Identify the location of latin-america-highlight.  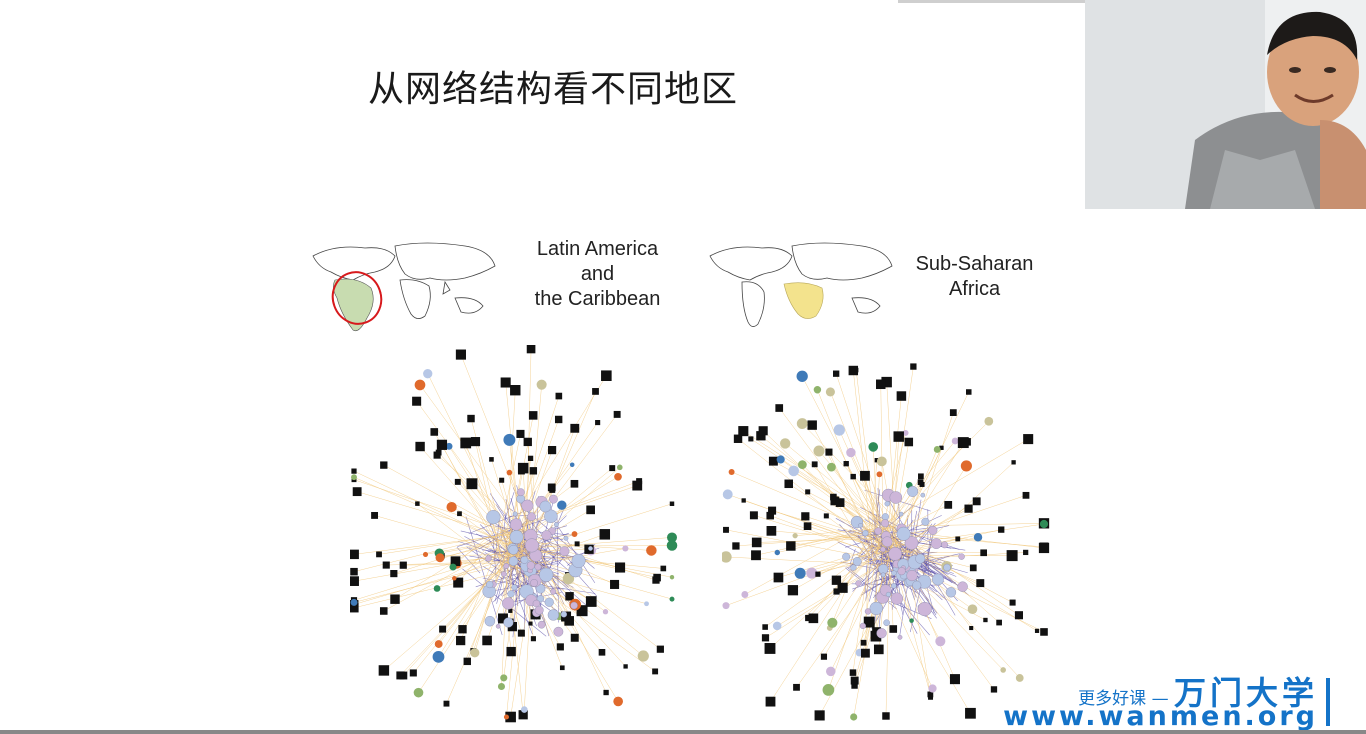
(353, 305).